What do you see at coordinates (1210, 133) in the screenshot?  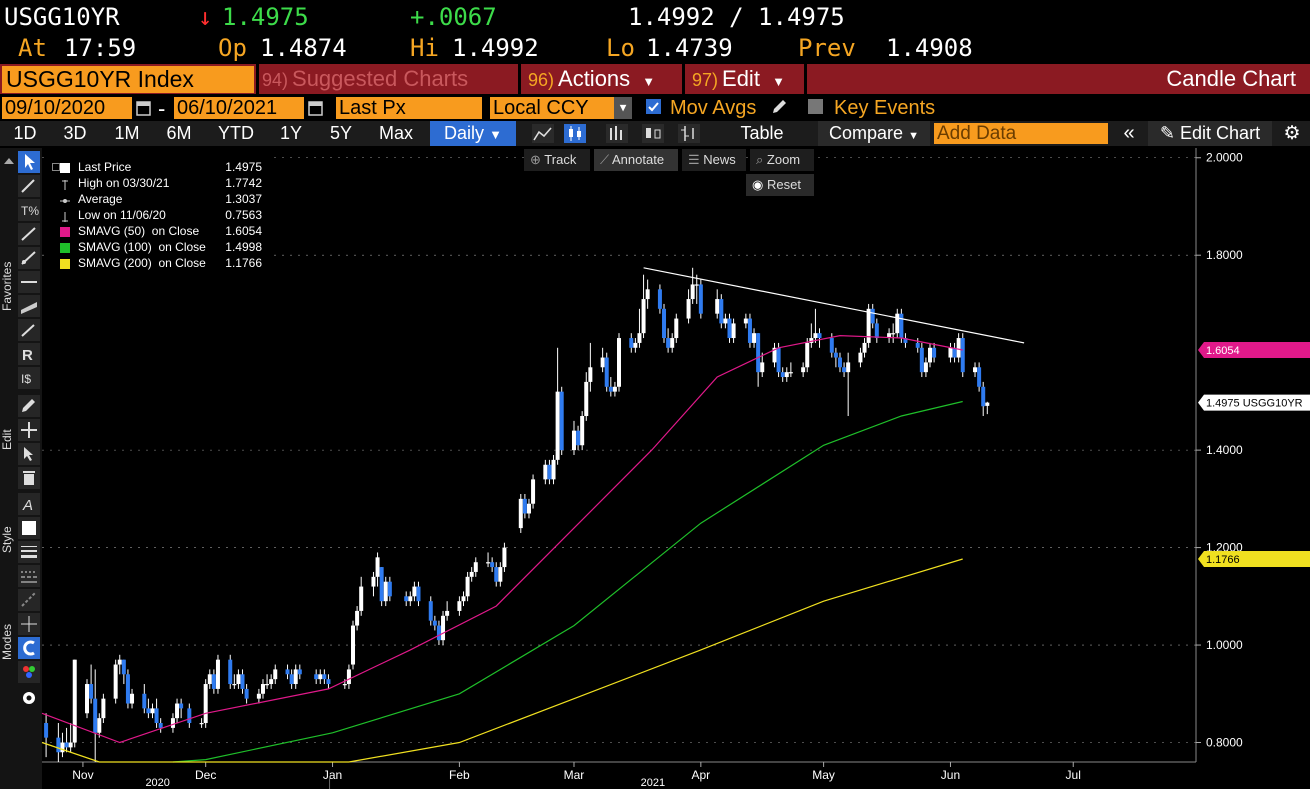 I see `edit-chart-button: ✎ Edit Chart` at bounding box center [1210, 133].